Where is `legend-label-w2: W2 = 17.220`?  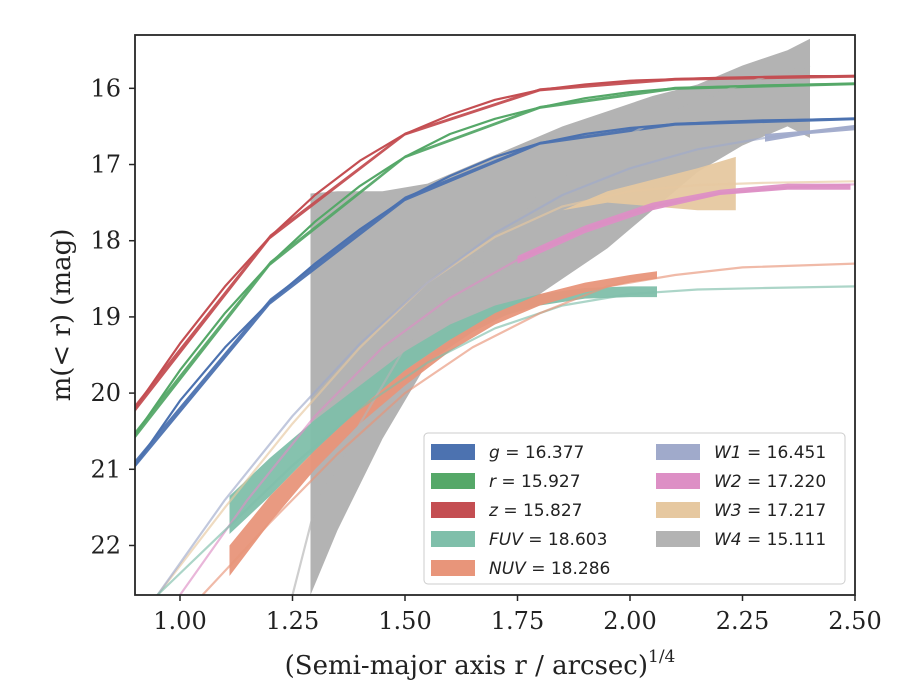
legend-label-w2: W2 = 17.220 is located at coordinates (770, 482).